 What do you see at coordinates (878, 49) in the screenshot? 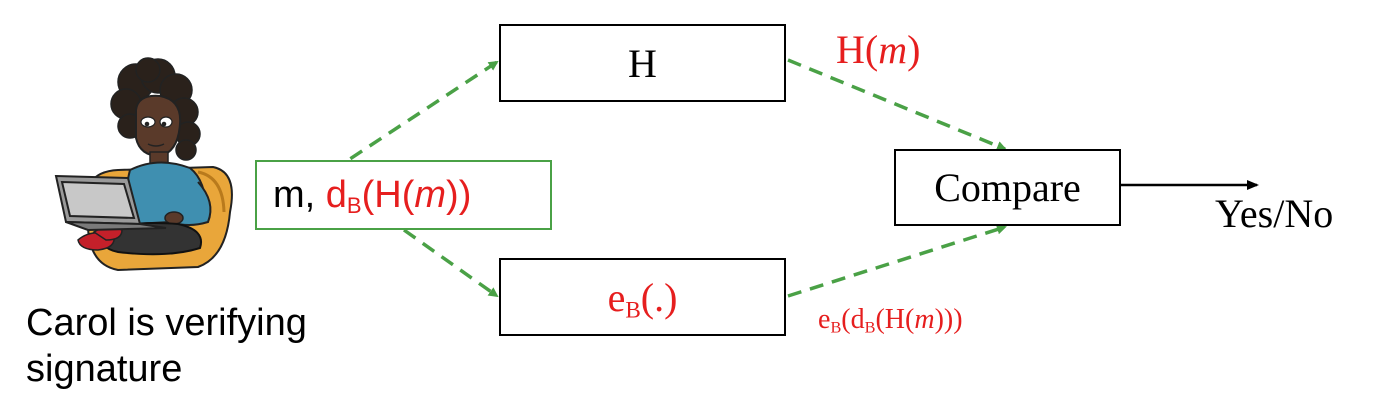
I see `hash-output-label: H(m)` at bounding box center [878, 49].